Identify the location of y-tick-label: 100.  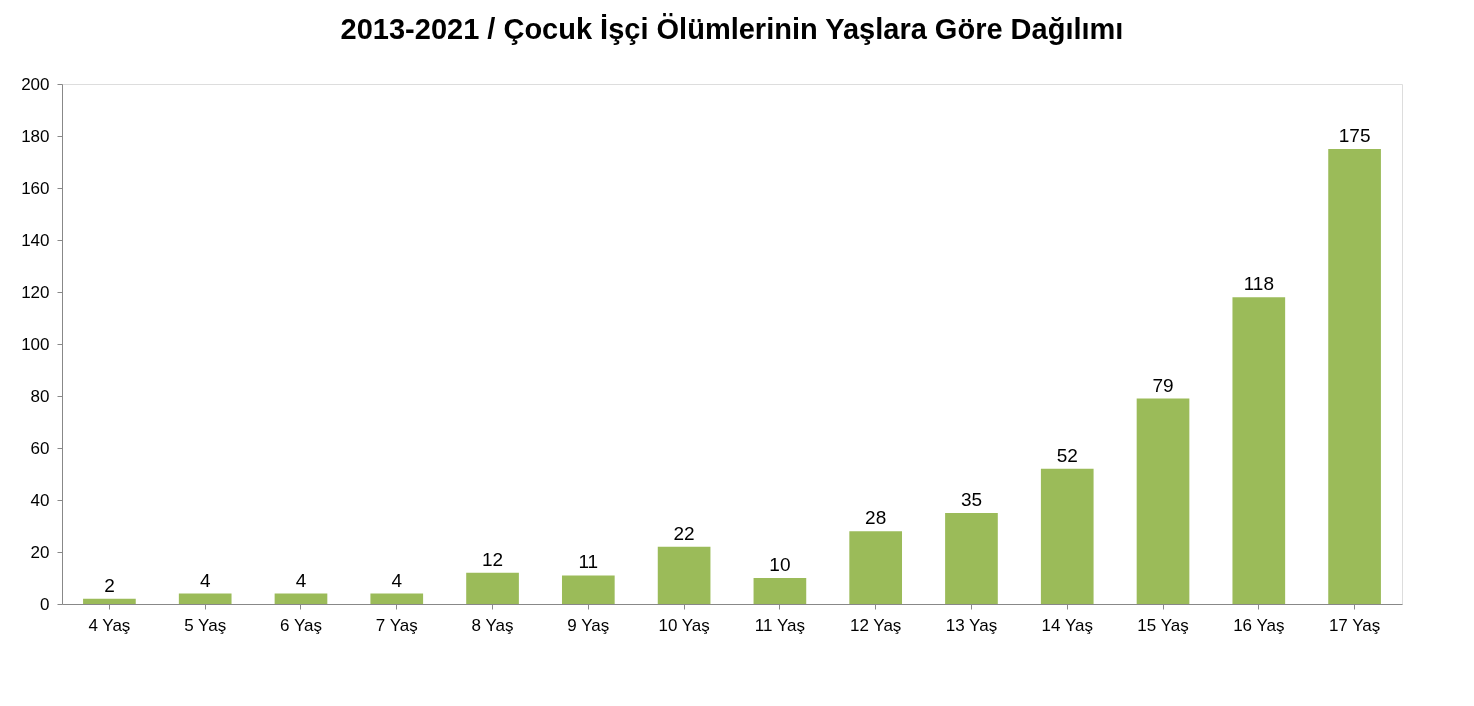
(35, 344).